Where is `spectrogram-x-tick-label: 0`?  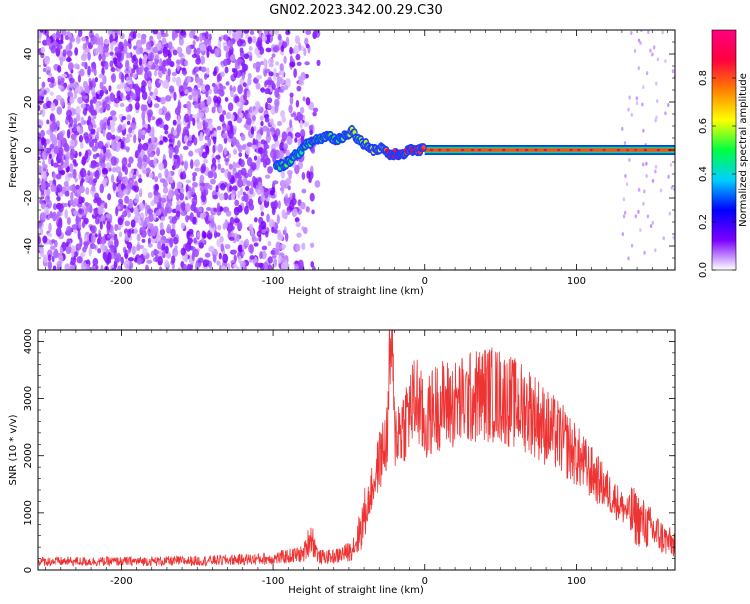
spectrogram-x-tick-label: 0 is located at coordinates (425, 281).